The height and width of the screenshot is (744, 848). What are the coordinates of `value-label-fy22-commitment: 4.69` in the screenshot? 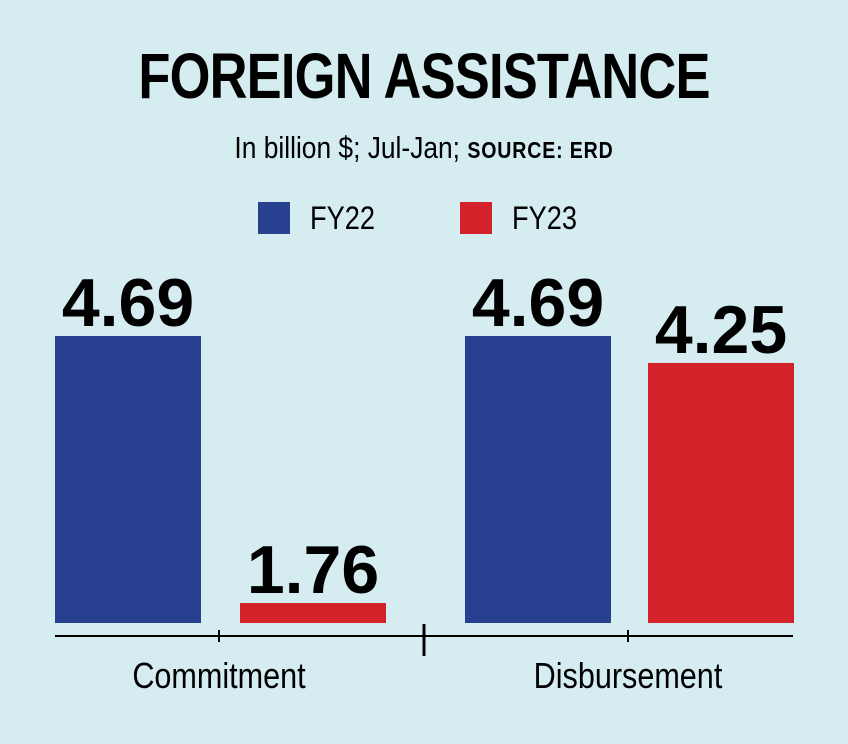 It's located at (128, 303).